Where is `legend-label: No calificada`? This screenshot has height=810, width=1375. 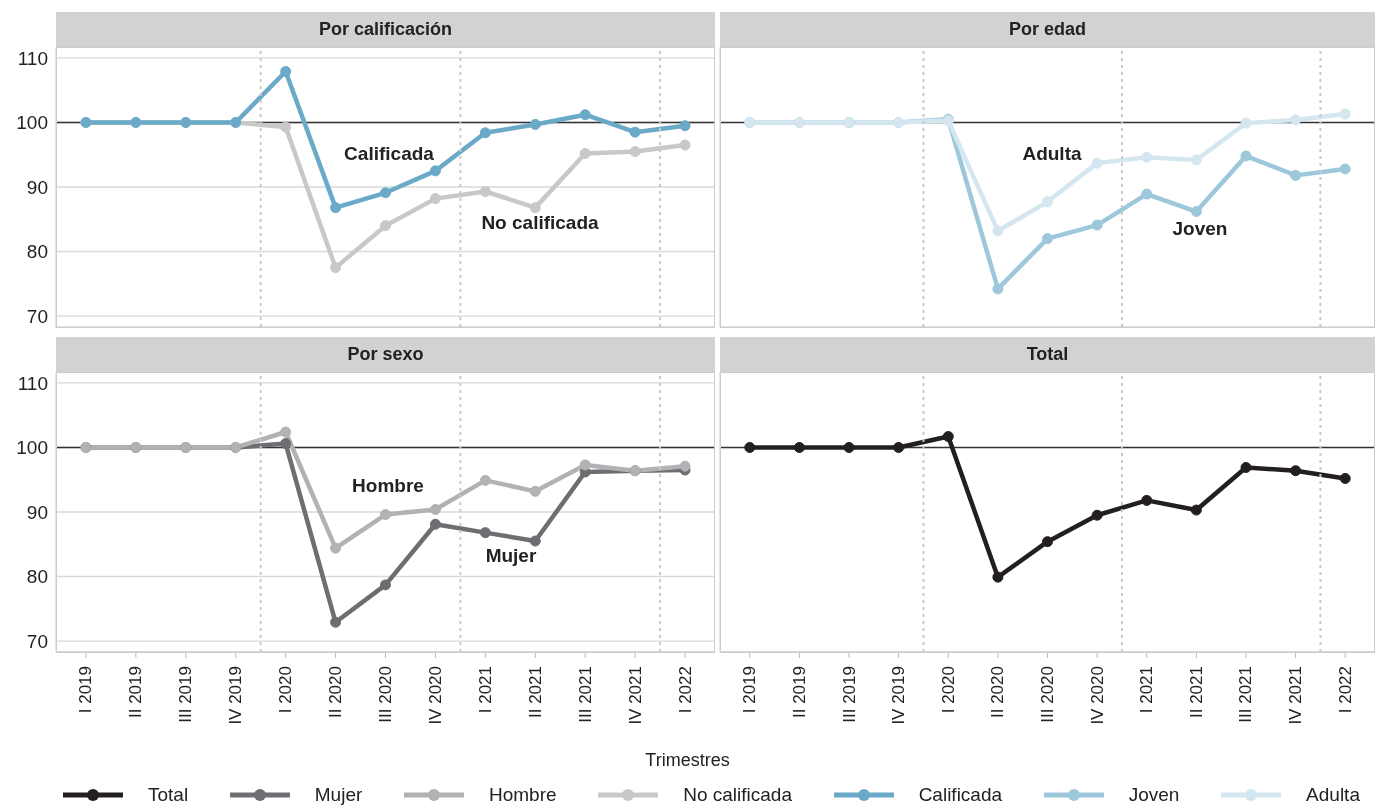
legend-label: No calificada is located at coordinates (737, 795).